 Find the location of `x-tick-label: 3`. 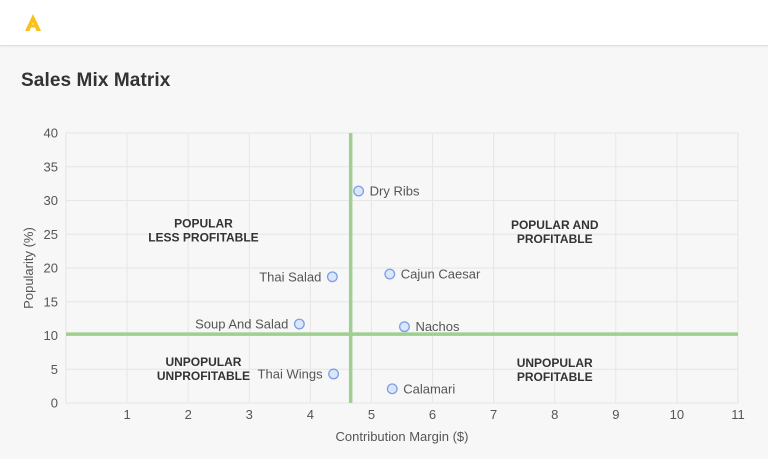

x-tick-label: 3 is located at coordinates (249, 414).